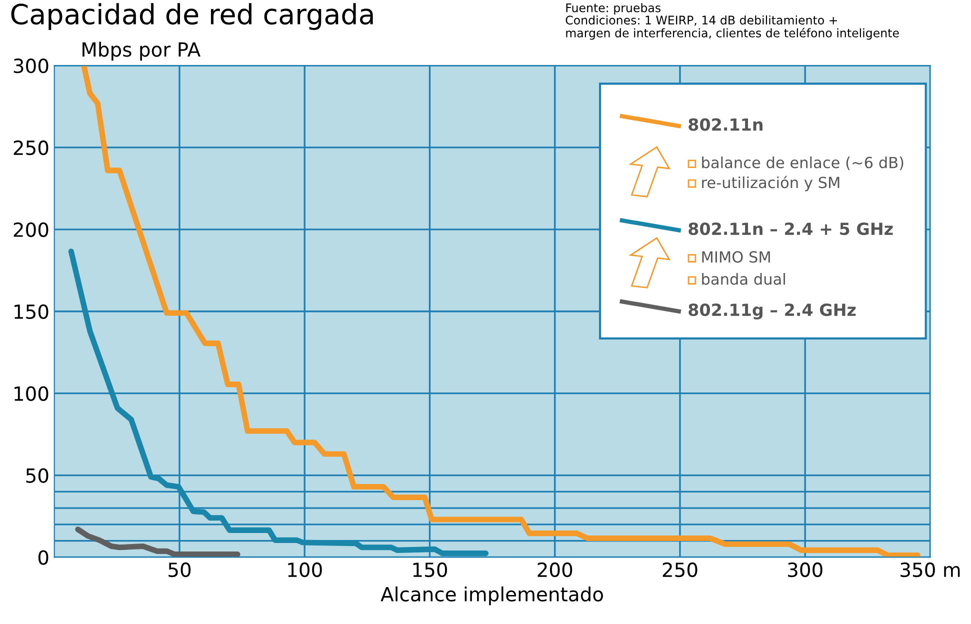 The width and height of the screenshot is (971, 624). What do you see at coordinates (805, 570) in the screenshot?
I see `x-tick-label: 300` at bounding box center [805, 570].